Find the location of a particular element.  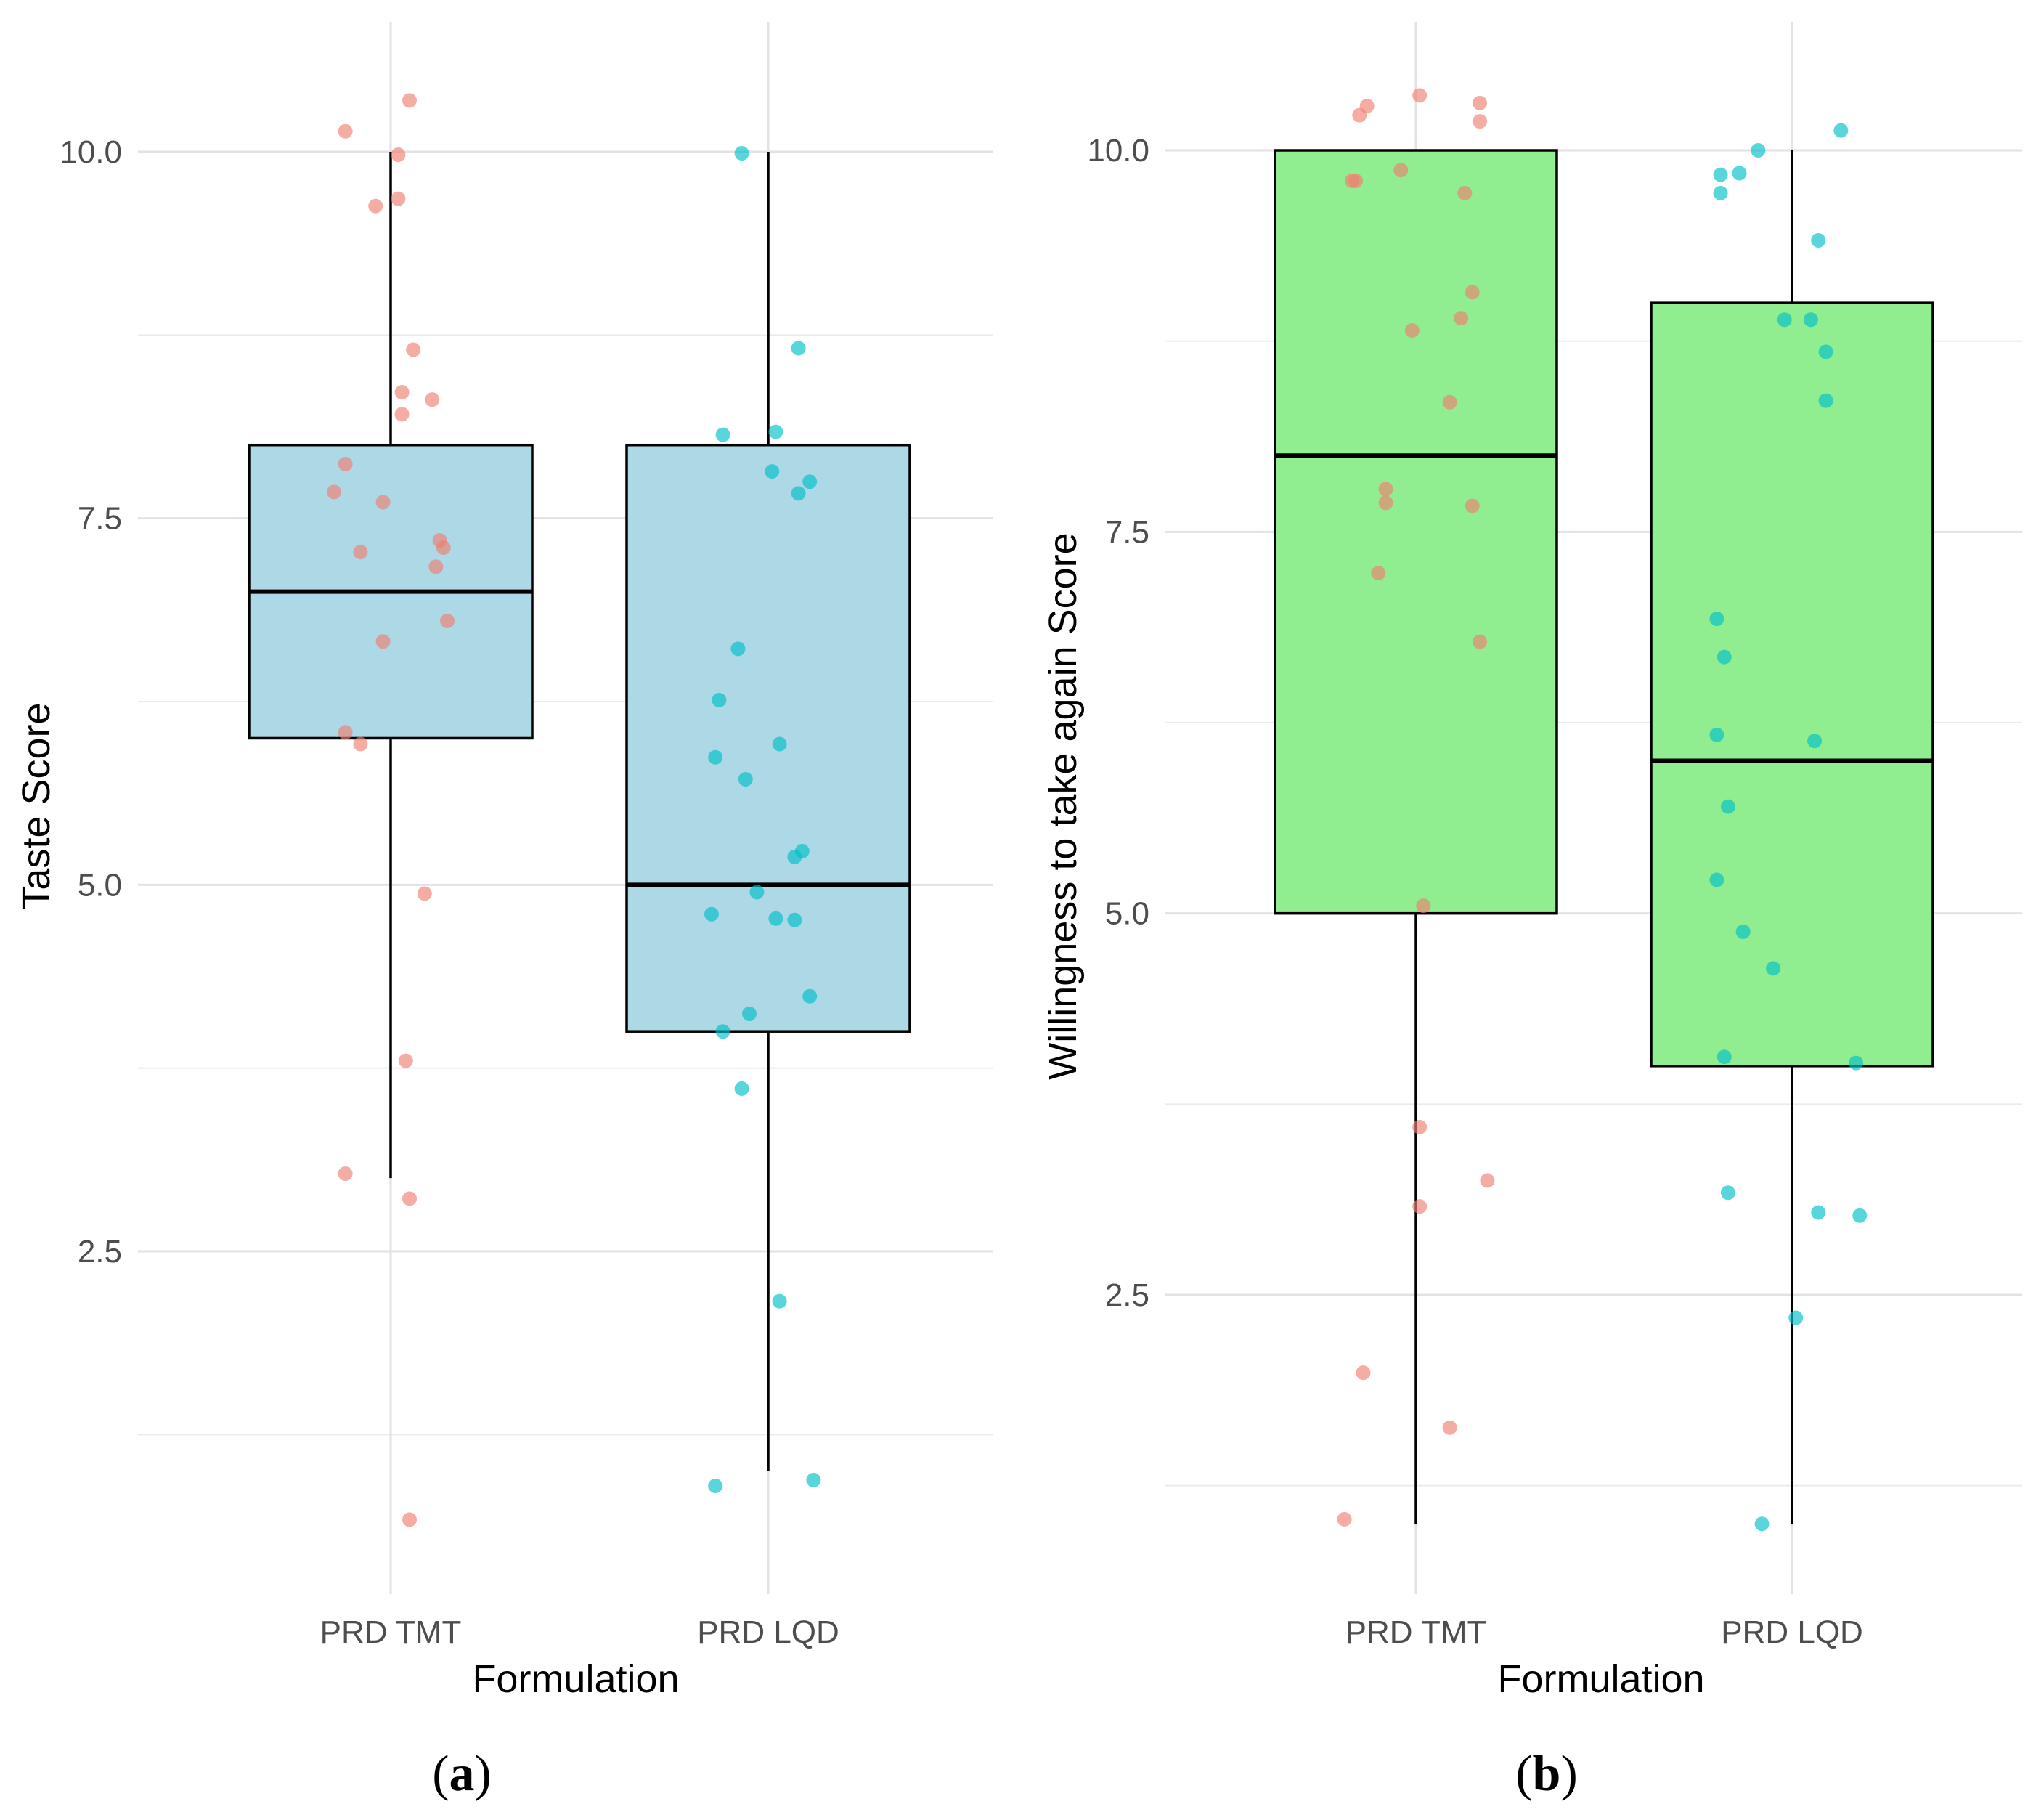

panel-b-y-ticks: 2.5 5.0 7.5 10.0 is located at coordinates (1118, 723).